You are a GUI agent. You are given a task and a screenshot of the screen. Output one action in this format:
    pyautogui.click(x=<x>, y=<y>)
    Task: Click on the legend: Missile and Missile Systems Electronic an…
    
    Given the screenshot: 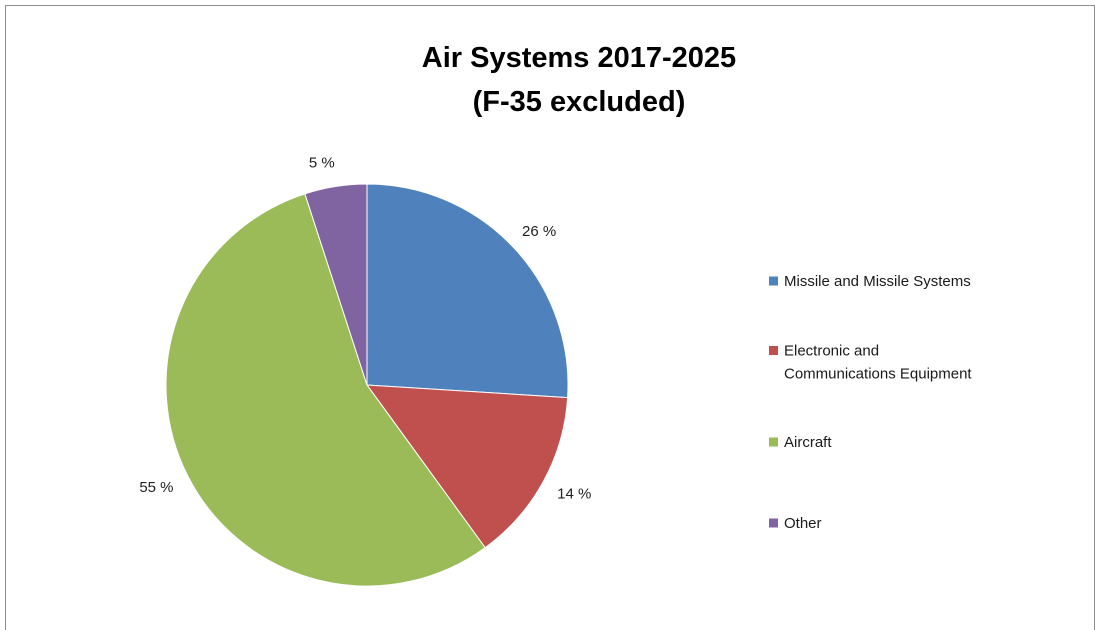 What is the action you would take?
    pyautogui.click(x=870, y=402)
    